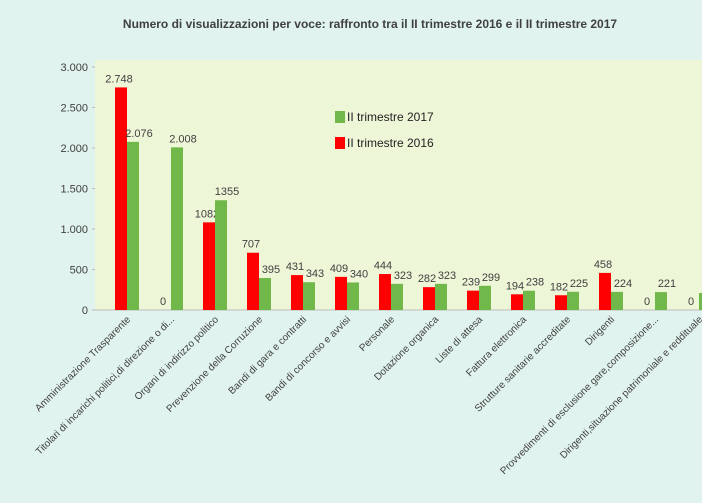 Image resolution: width=702 pixels, height=503 pixels. Describe the element at coordinates (559, 287) in the screenshot. I see `data-label: 182` at that location.